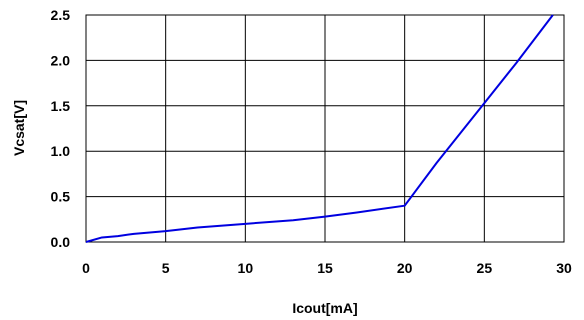 Image resolution: width=584 pixels, height=320 pixels. What do you see at coordinates (166, 268) in the screenshot?
I see `x-tick-label: 5` at bounding box center [166, 268].